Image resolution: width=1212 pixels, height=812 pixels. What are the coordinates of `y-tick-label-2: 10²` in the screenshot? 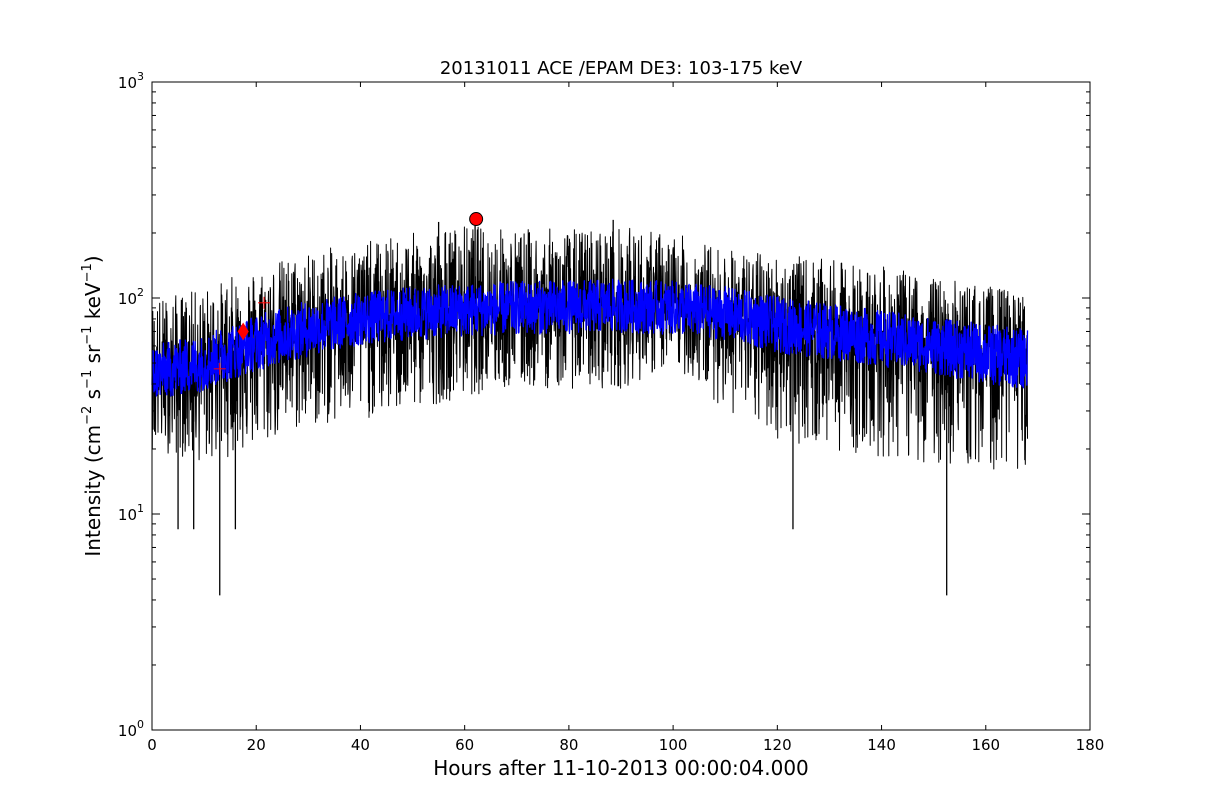 It's located at (131, 297).